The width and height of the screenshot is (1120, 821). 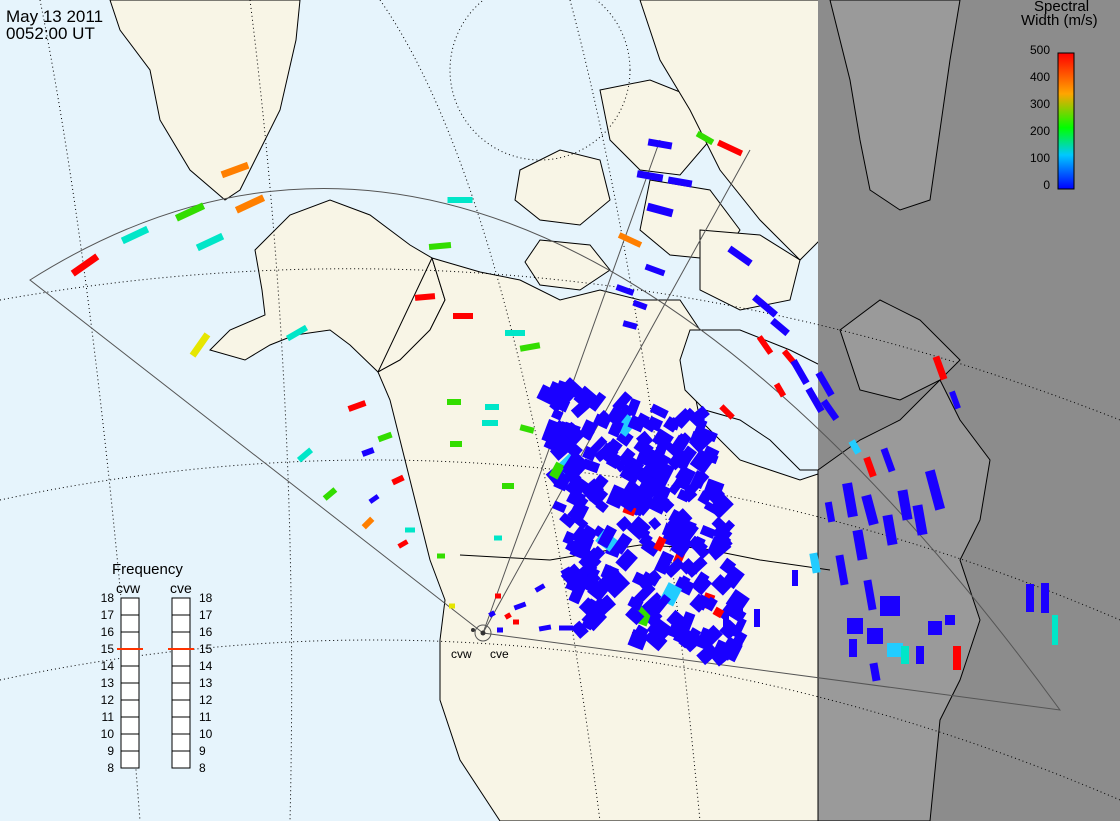 What do you see at coordinates (327, 286) in the screenshot?
I see `alaska-land` at bounding box center [327, 286].